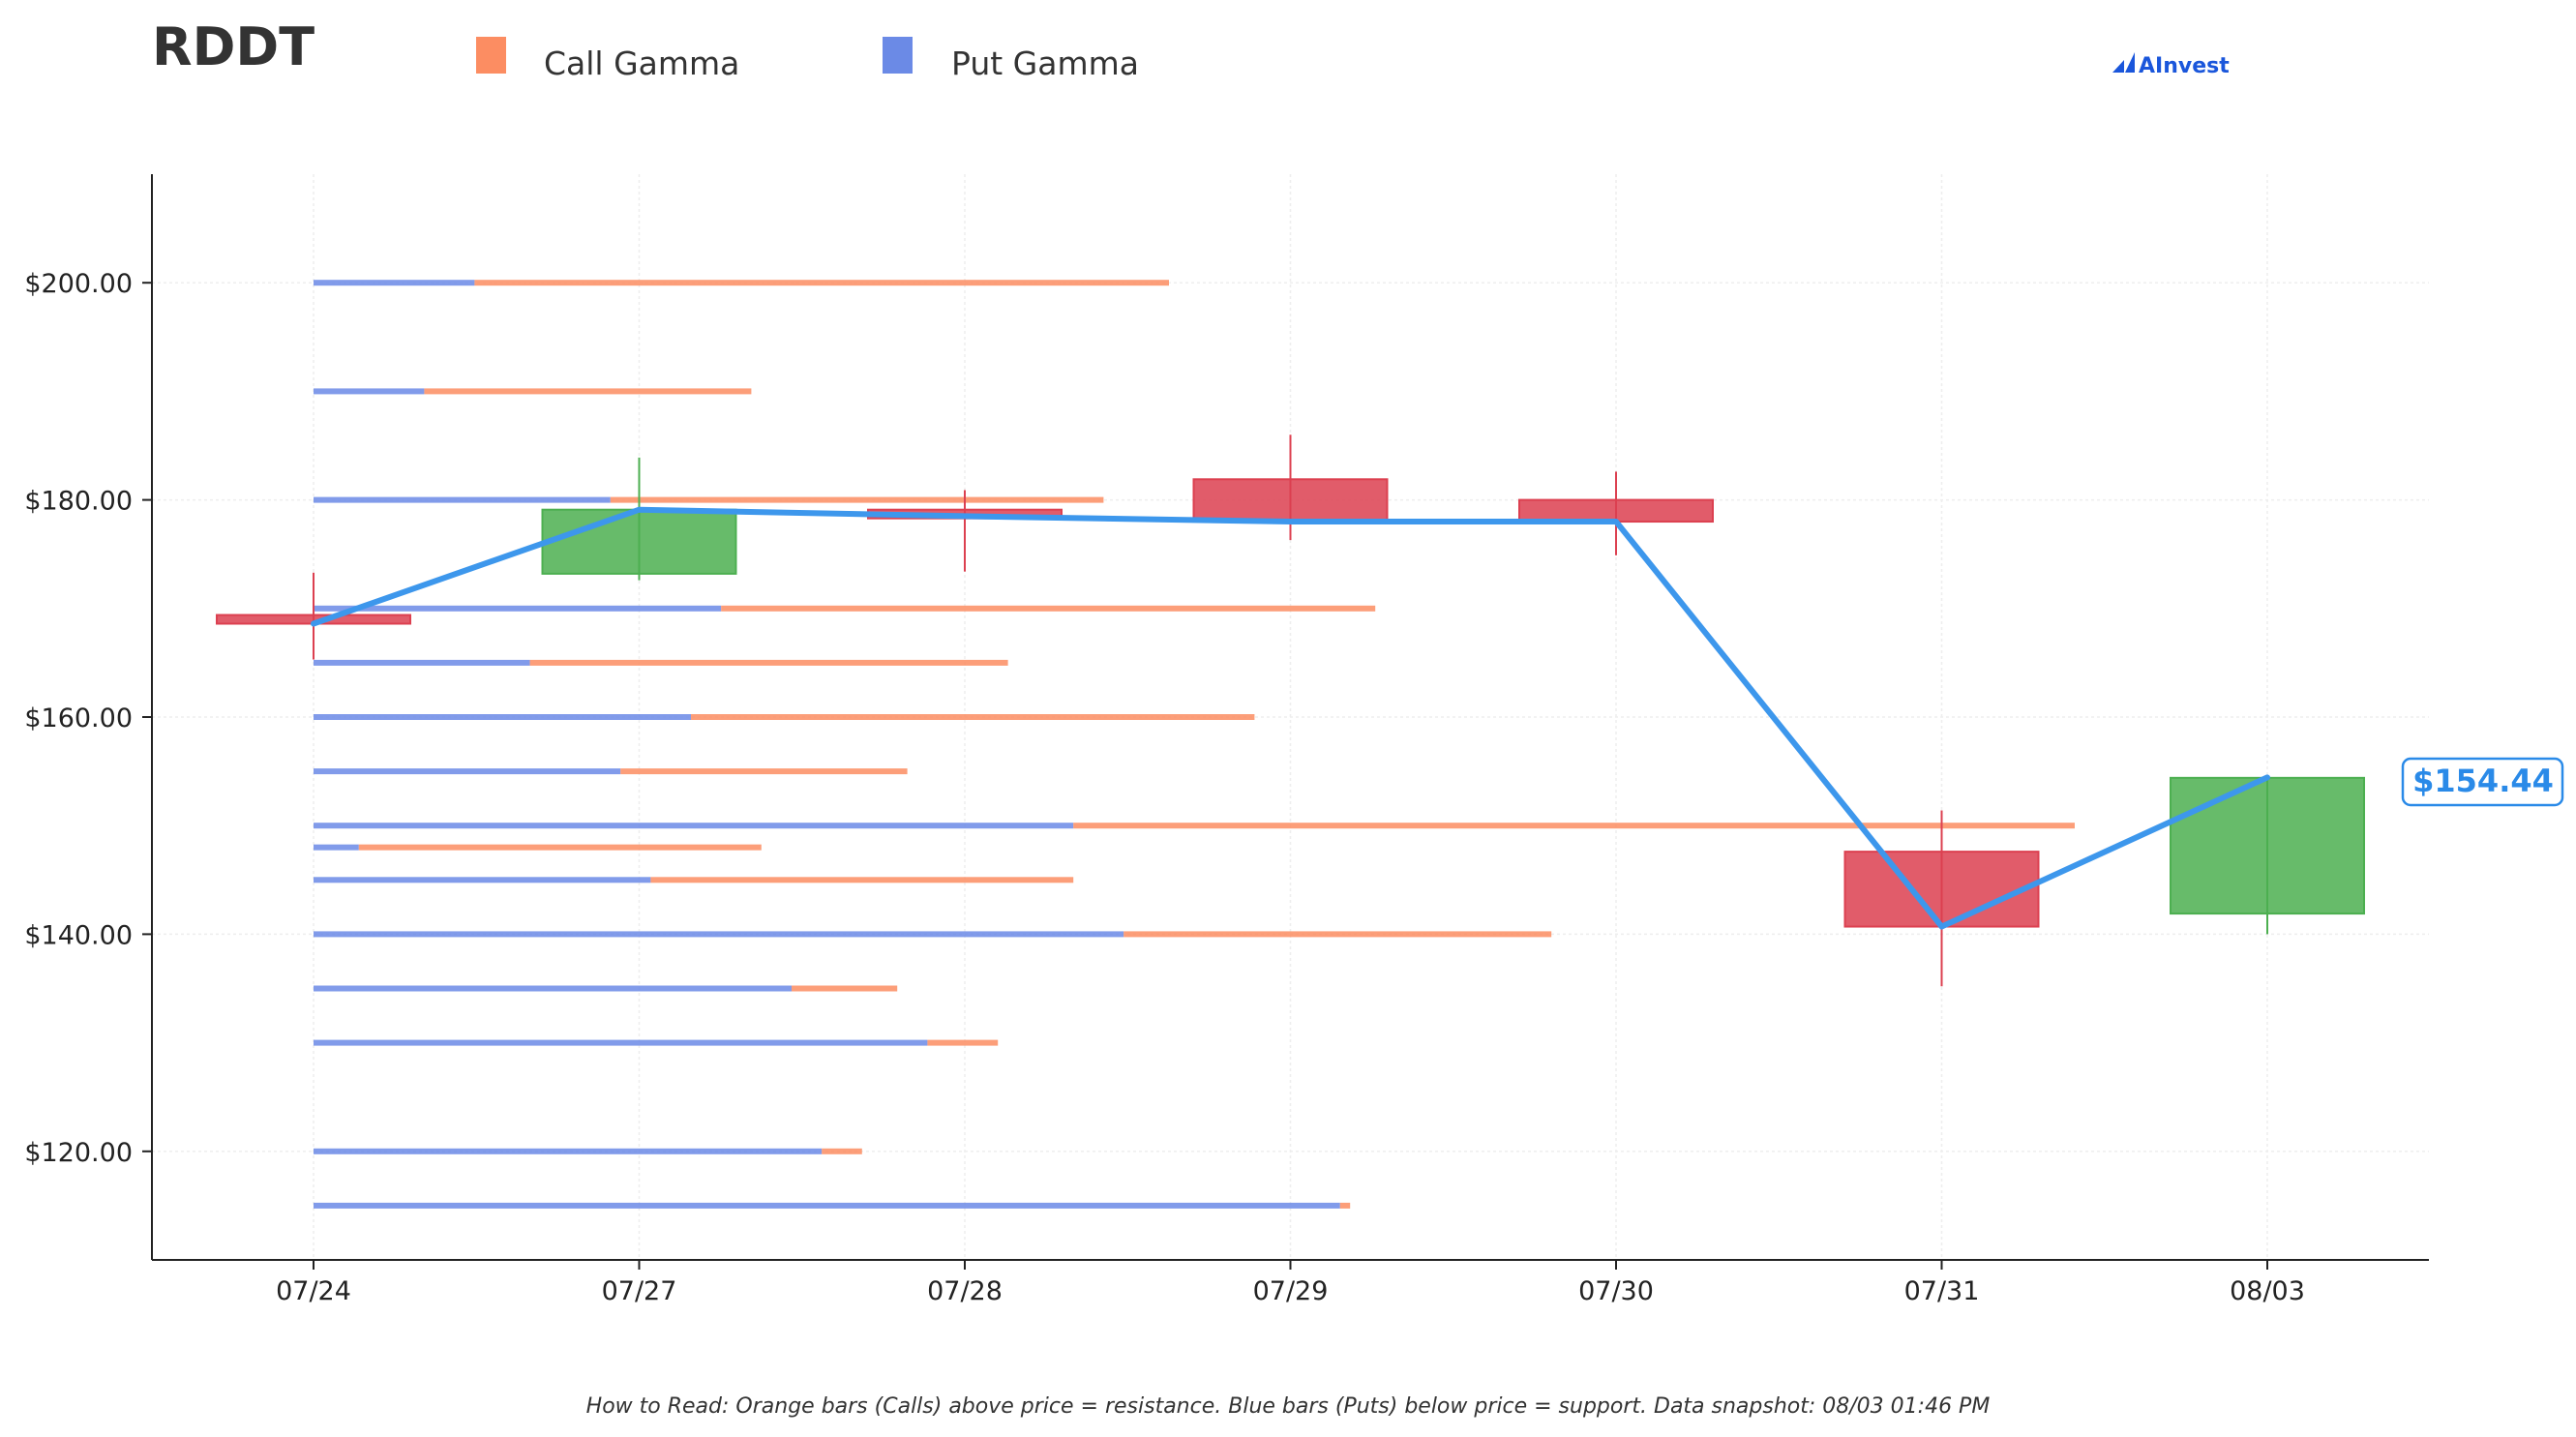 This screenshot has height=1437, width=2576. What do you see at coordinates (1045, 63) in the screenshot?
I see `legend-put-label: Put Gamma` at bounding box center [1045, 63].